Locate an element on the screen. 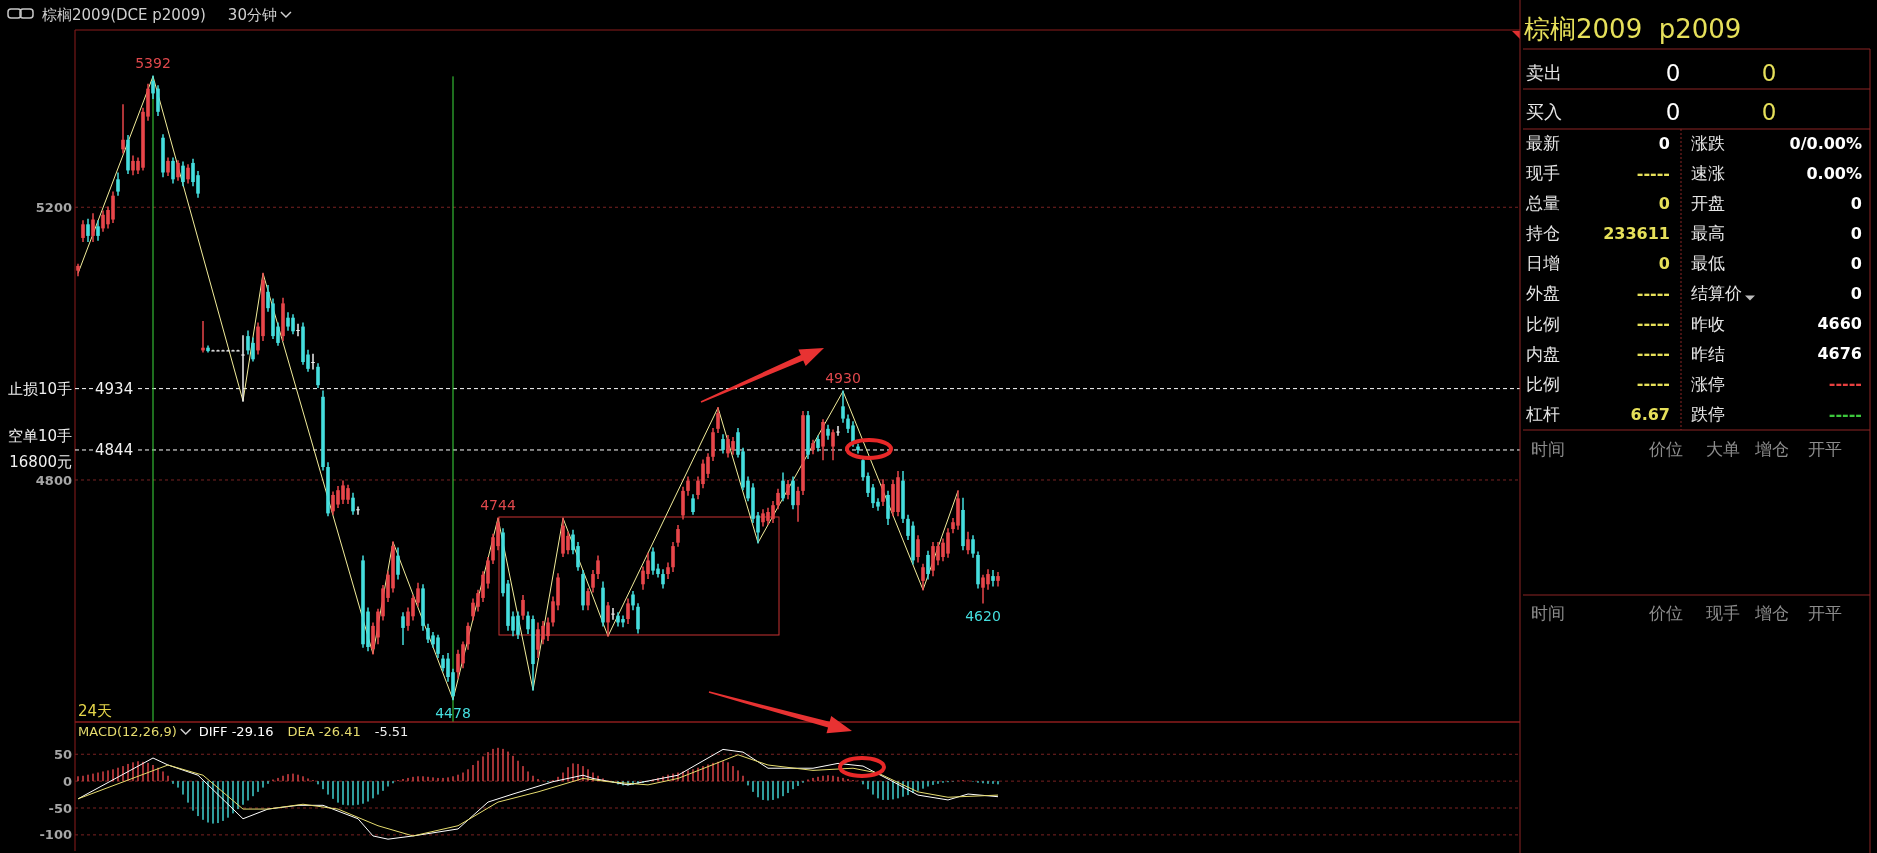  annotation: 24天 is located at coordinates (95, 711).